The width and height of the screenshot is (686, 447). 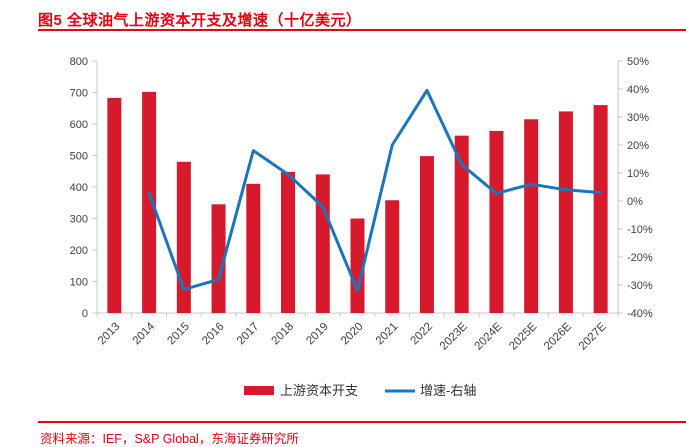 I want to click on right-tick-label: -40%, so click(x=640, y=314).